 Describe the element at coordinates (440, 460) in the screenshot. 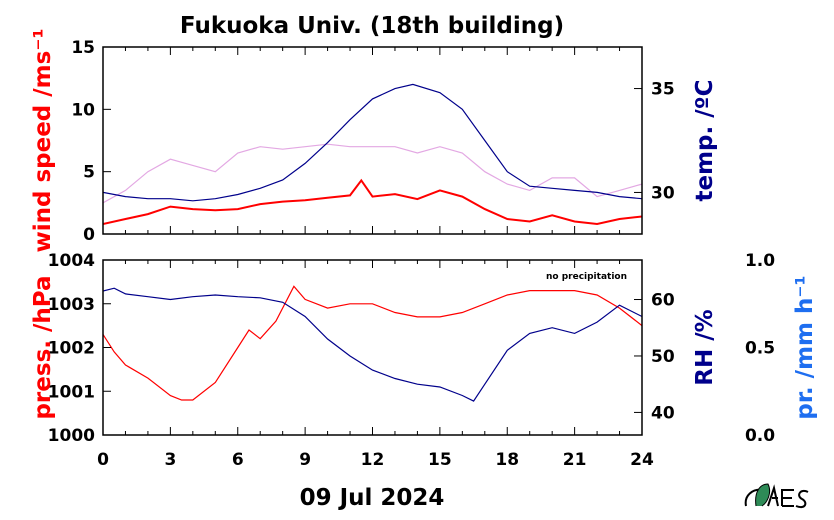

I see `x-tick-label: 15` at that location.